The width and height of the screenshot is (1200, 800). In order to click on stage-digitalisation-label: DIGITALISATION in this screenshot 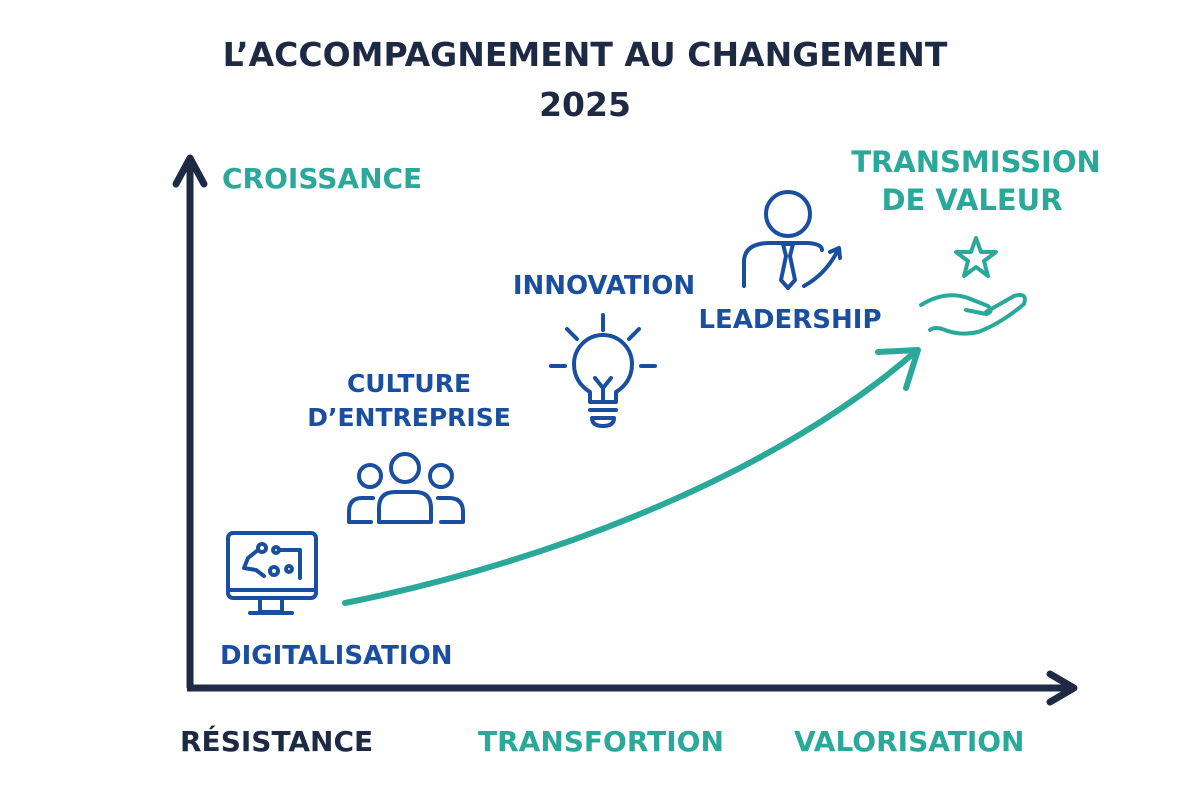, I will do `click(336, 656)`.